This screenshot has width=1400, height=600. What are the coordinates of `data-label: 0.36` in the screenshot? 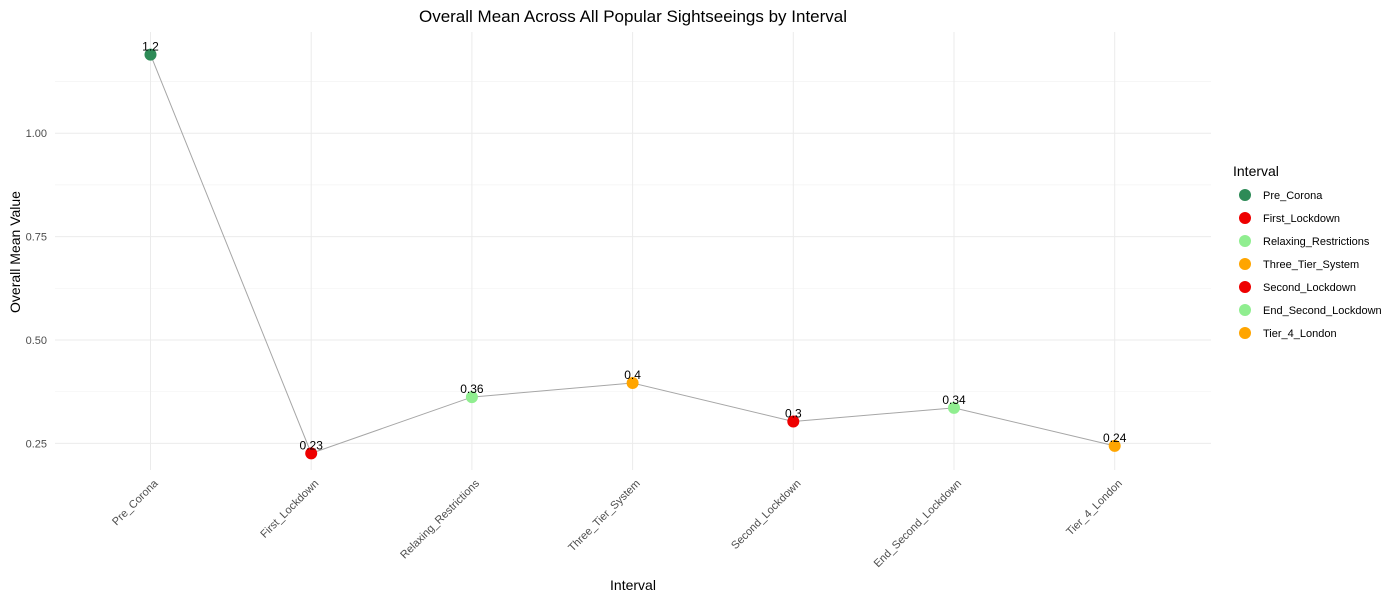 It's located at (472, 389).